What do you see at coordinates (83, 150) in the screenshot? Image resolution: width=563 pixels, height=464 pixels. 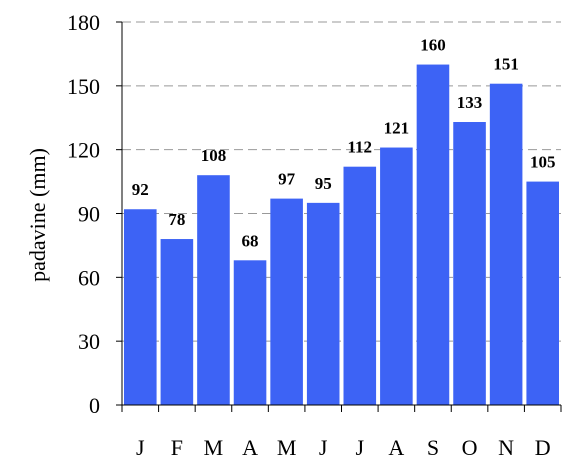 I see `y-tick-label: 120` at bounding box center [83, 150].